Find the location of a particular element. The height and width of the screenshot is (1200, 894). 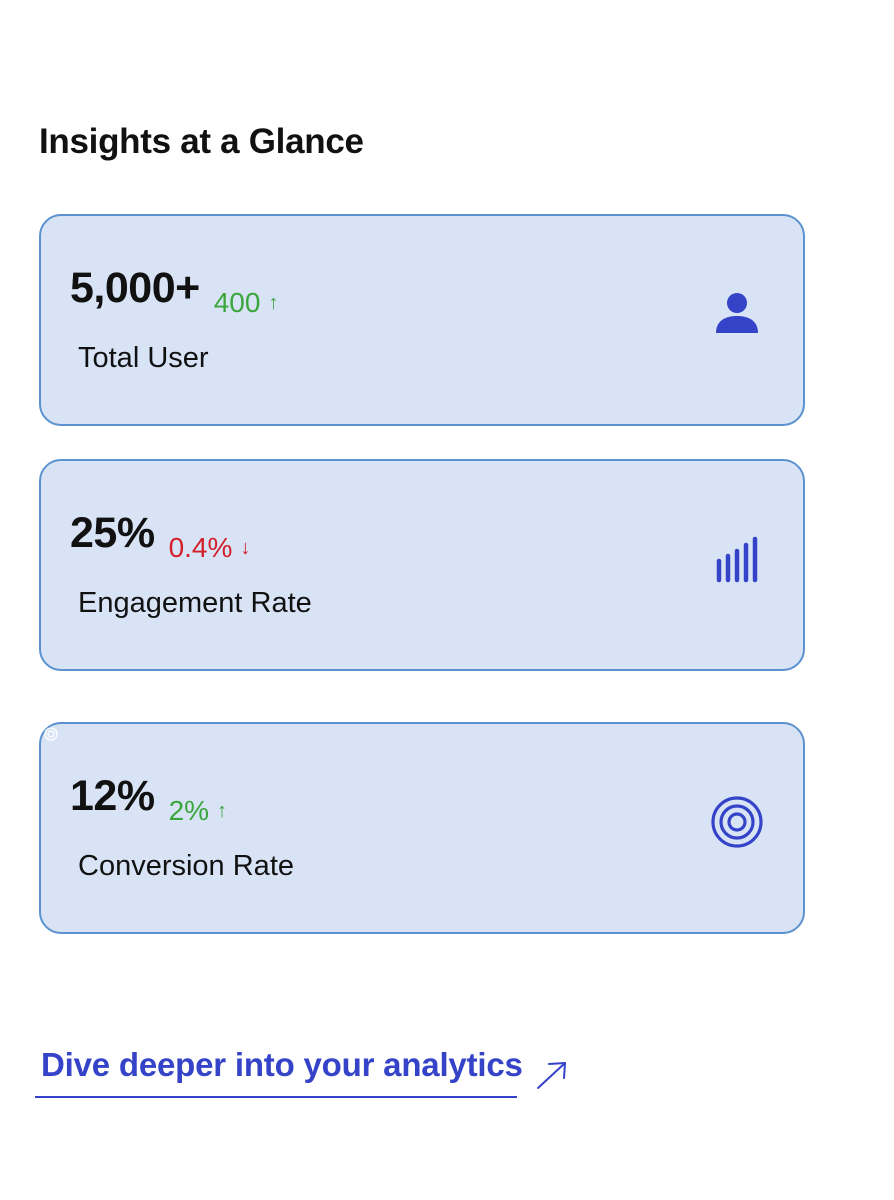

metric-value: 12% is located at coordinates (112, 796).